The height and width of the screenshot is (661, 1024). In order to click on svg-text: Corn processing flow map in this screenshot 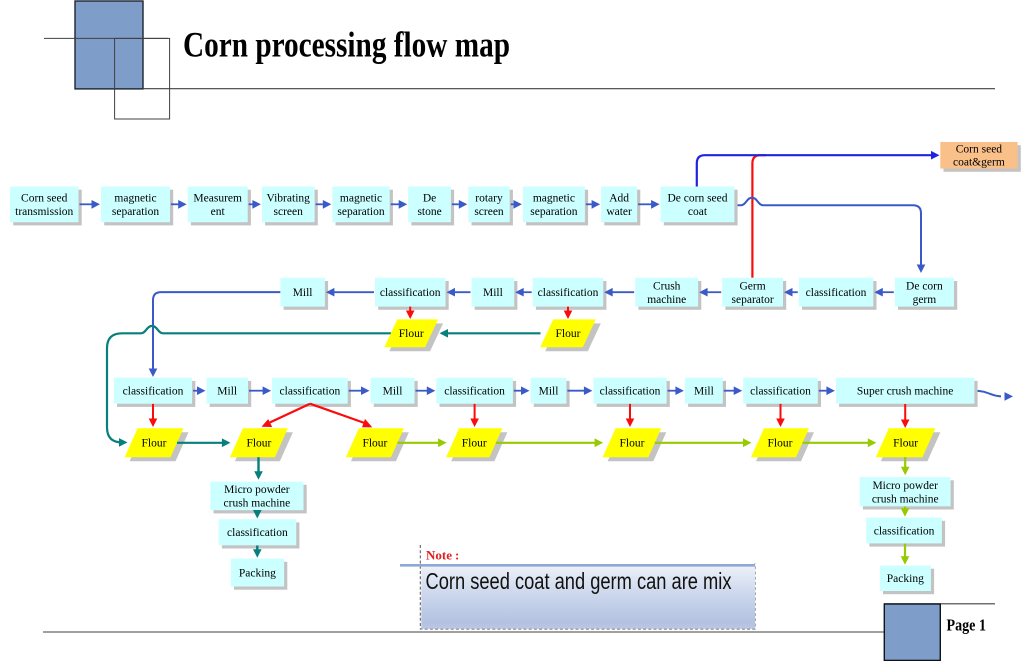, I will do `click(346, 45)`.